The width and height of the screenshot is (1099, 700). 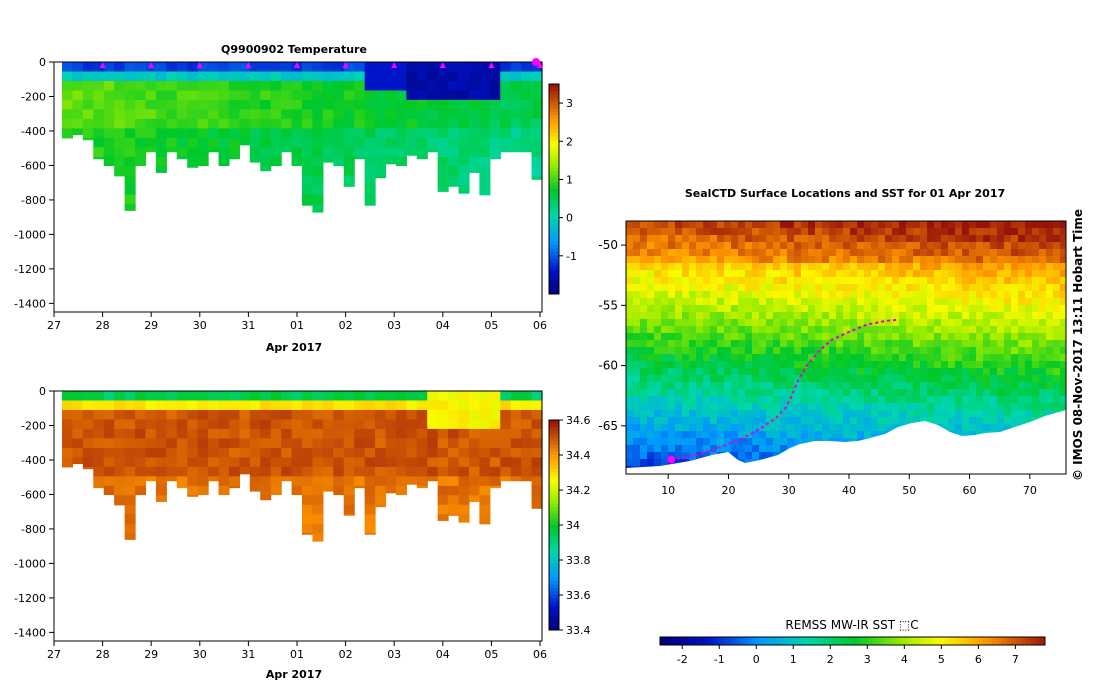 What do you see at coordinates (297, 654) in the screenshot?
I see `x-tick-label: 01` at bounding box center [297, 654].